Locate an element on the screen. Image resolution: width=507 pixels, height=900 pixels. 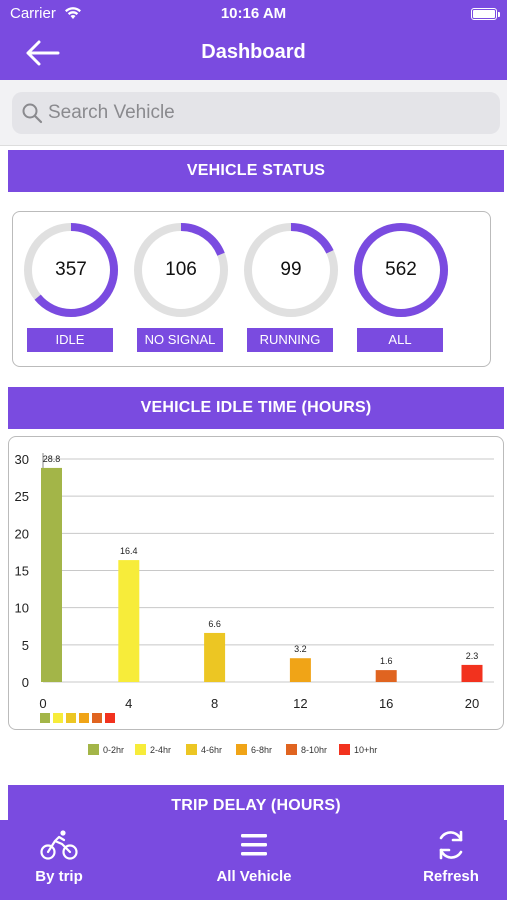
all-count: 562 is located at coordinates (401, 269).